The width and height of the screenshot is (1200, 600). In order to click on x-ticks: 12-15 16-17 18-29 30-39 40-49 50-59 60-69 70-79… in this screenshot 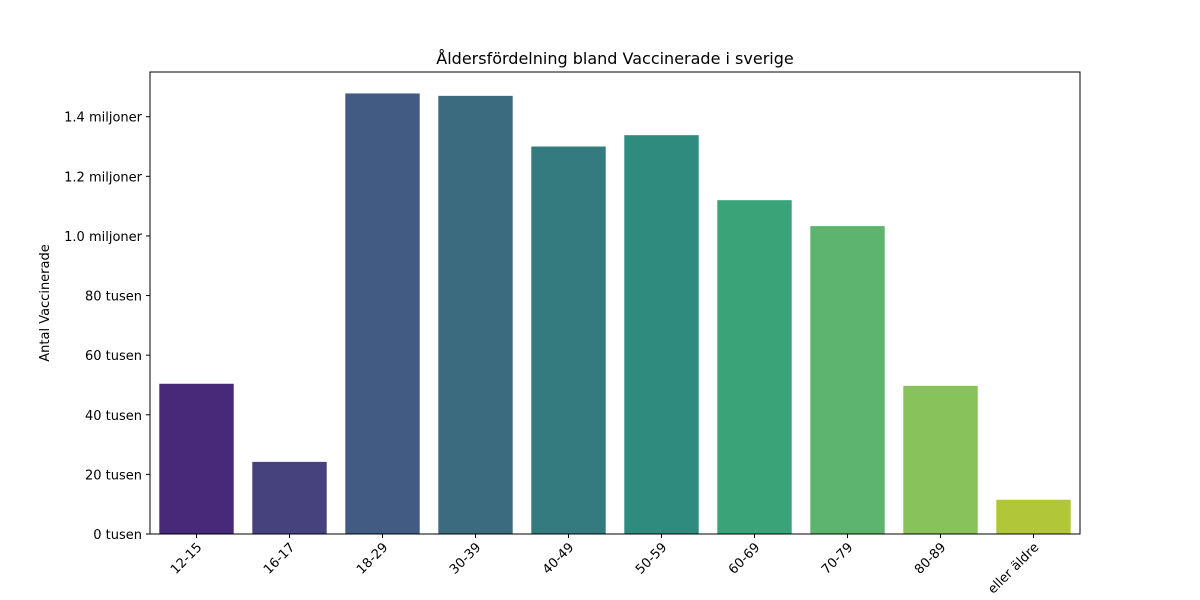, I will do `click(605, 565)`.